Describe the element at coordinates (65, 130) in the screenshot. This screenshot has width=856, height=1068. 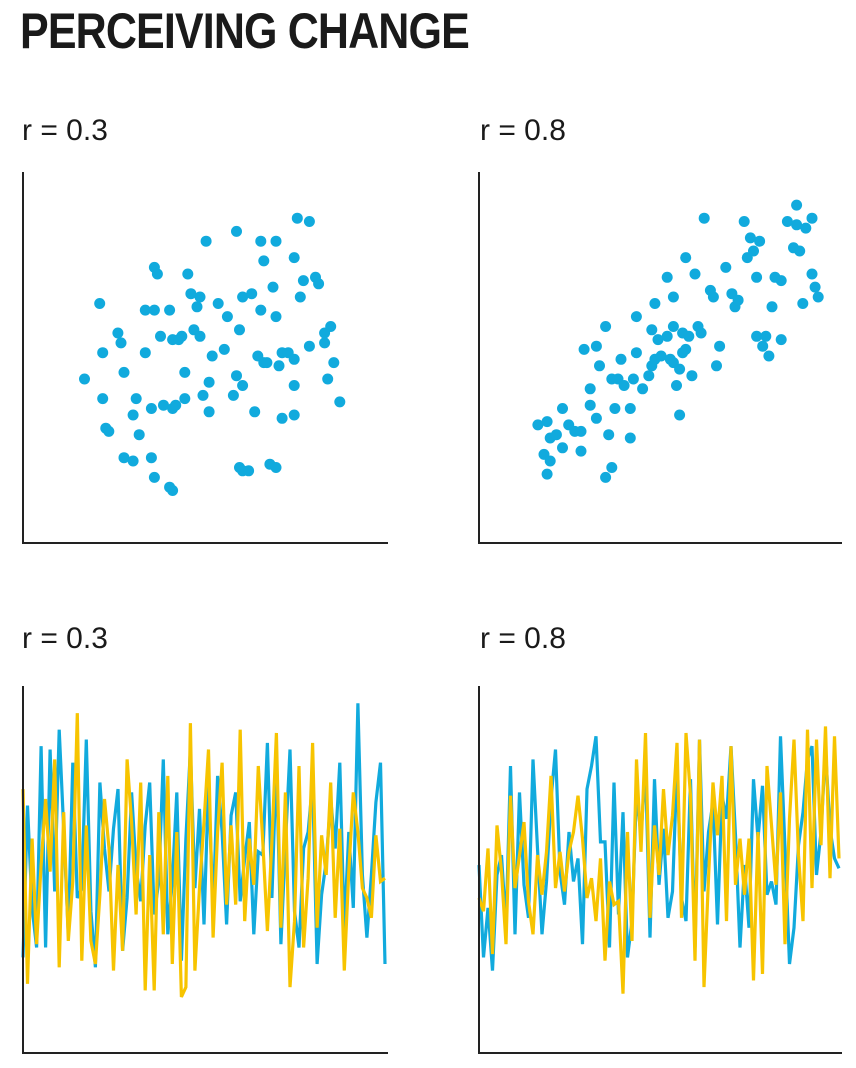
I see `scatter-low-title: r = 0.3` at that location.